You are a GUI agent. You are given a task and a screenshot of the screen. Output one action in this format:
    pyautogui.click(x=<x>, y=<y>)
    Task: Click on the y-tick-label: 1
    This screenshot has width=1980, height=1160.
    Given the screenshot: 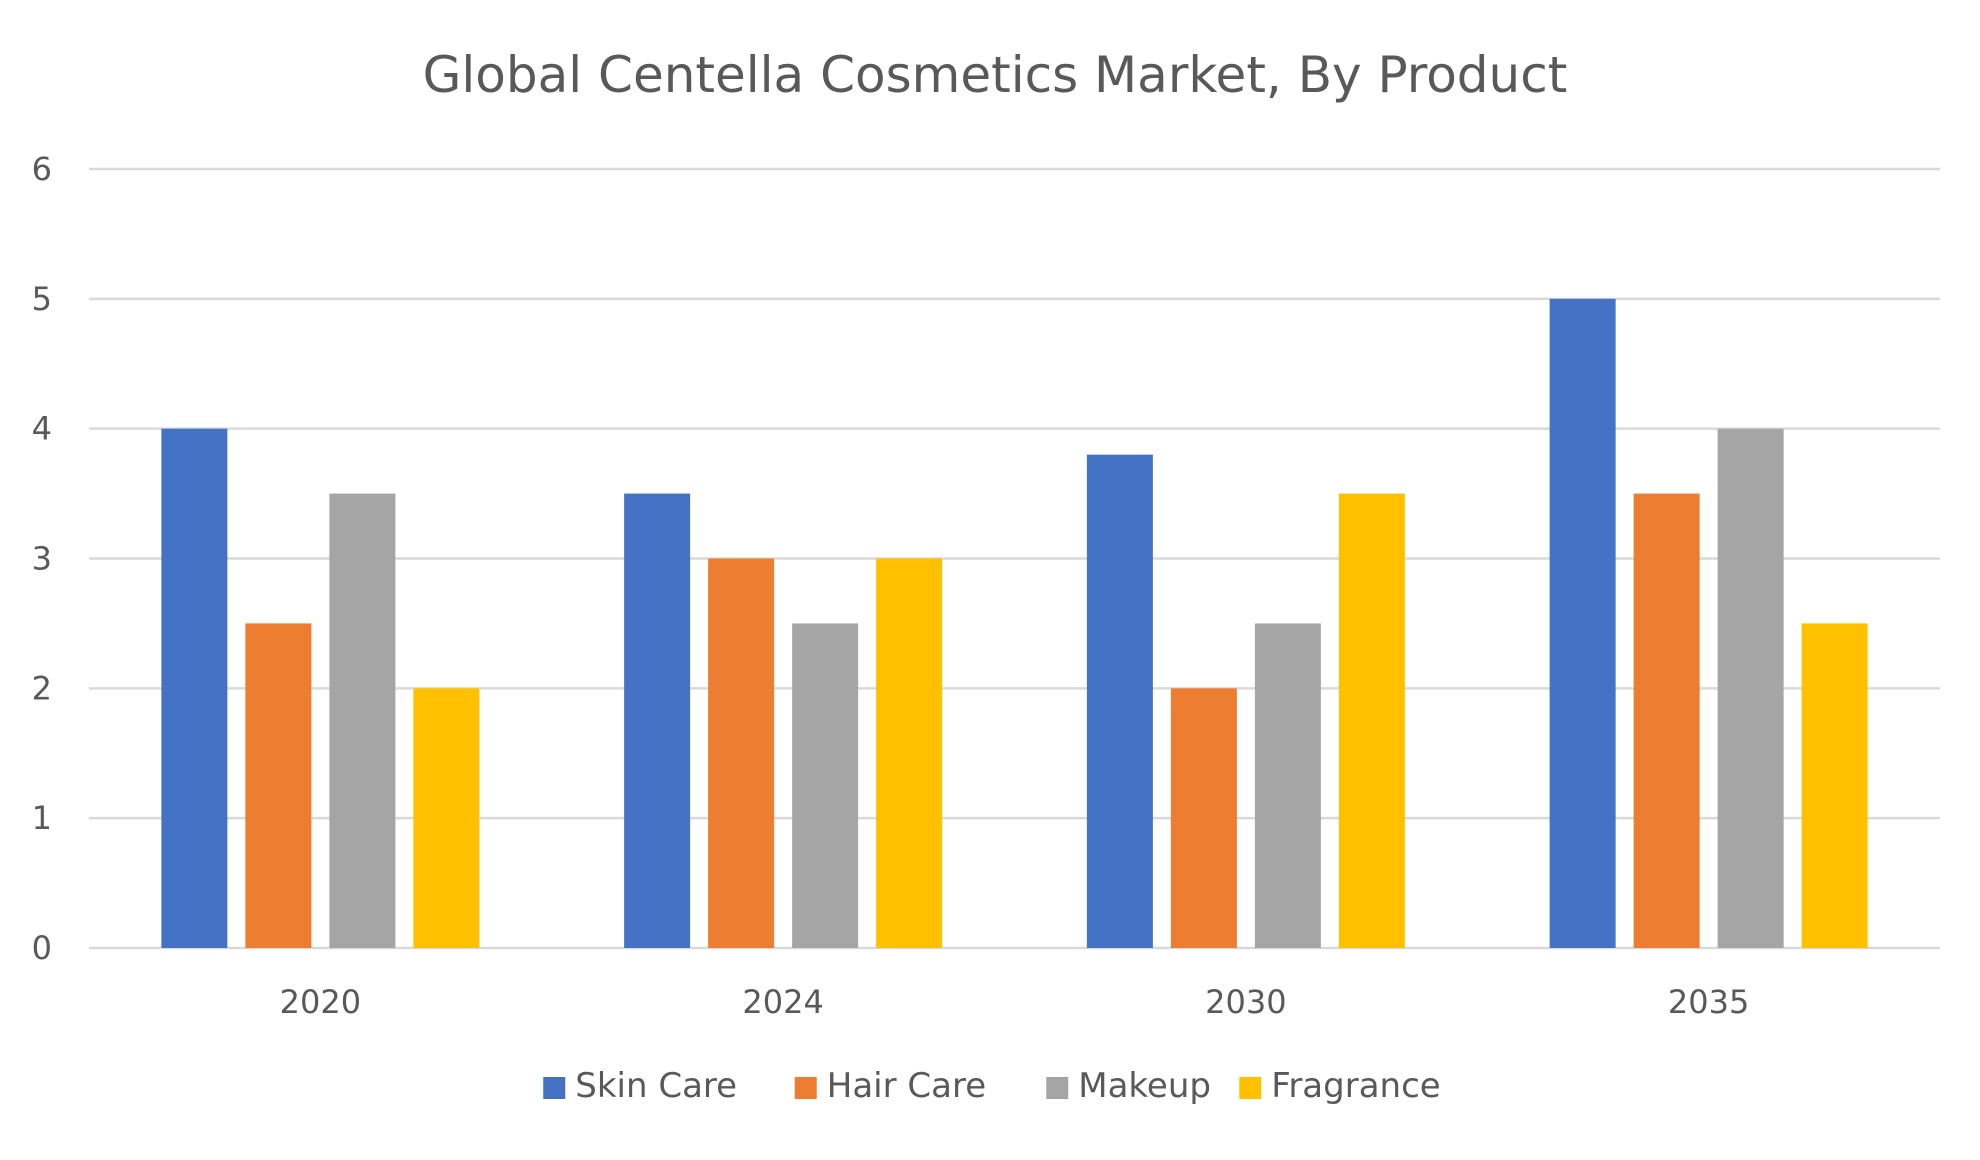 What is the action you would take?
    pyautogui.click(x=42, y=818)
    